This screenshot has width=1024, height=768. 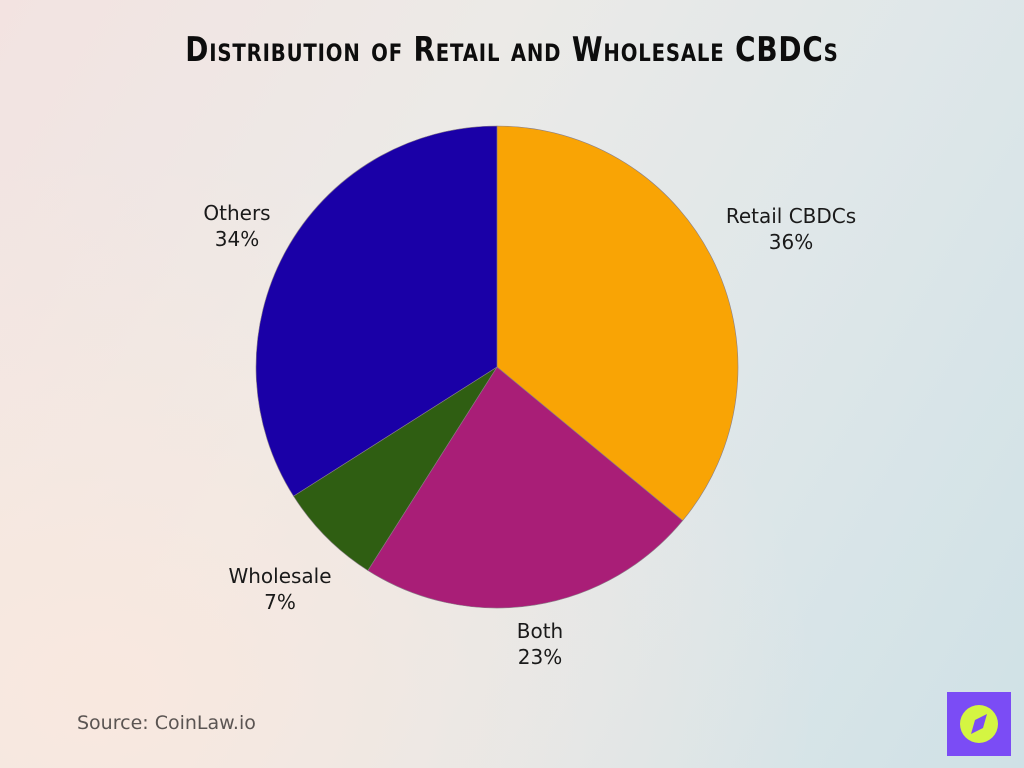 What do you see at coordinates (617, 323) in the screenshot?
I see `pie-slice-retail-cbdcs` at bounding box center [617, 323].